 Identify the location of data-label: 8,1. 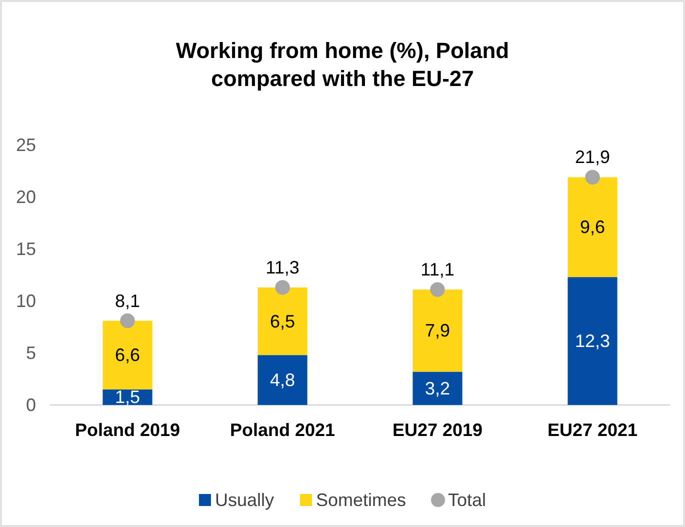
(127, 300).